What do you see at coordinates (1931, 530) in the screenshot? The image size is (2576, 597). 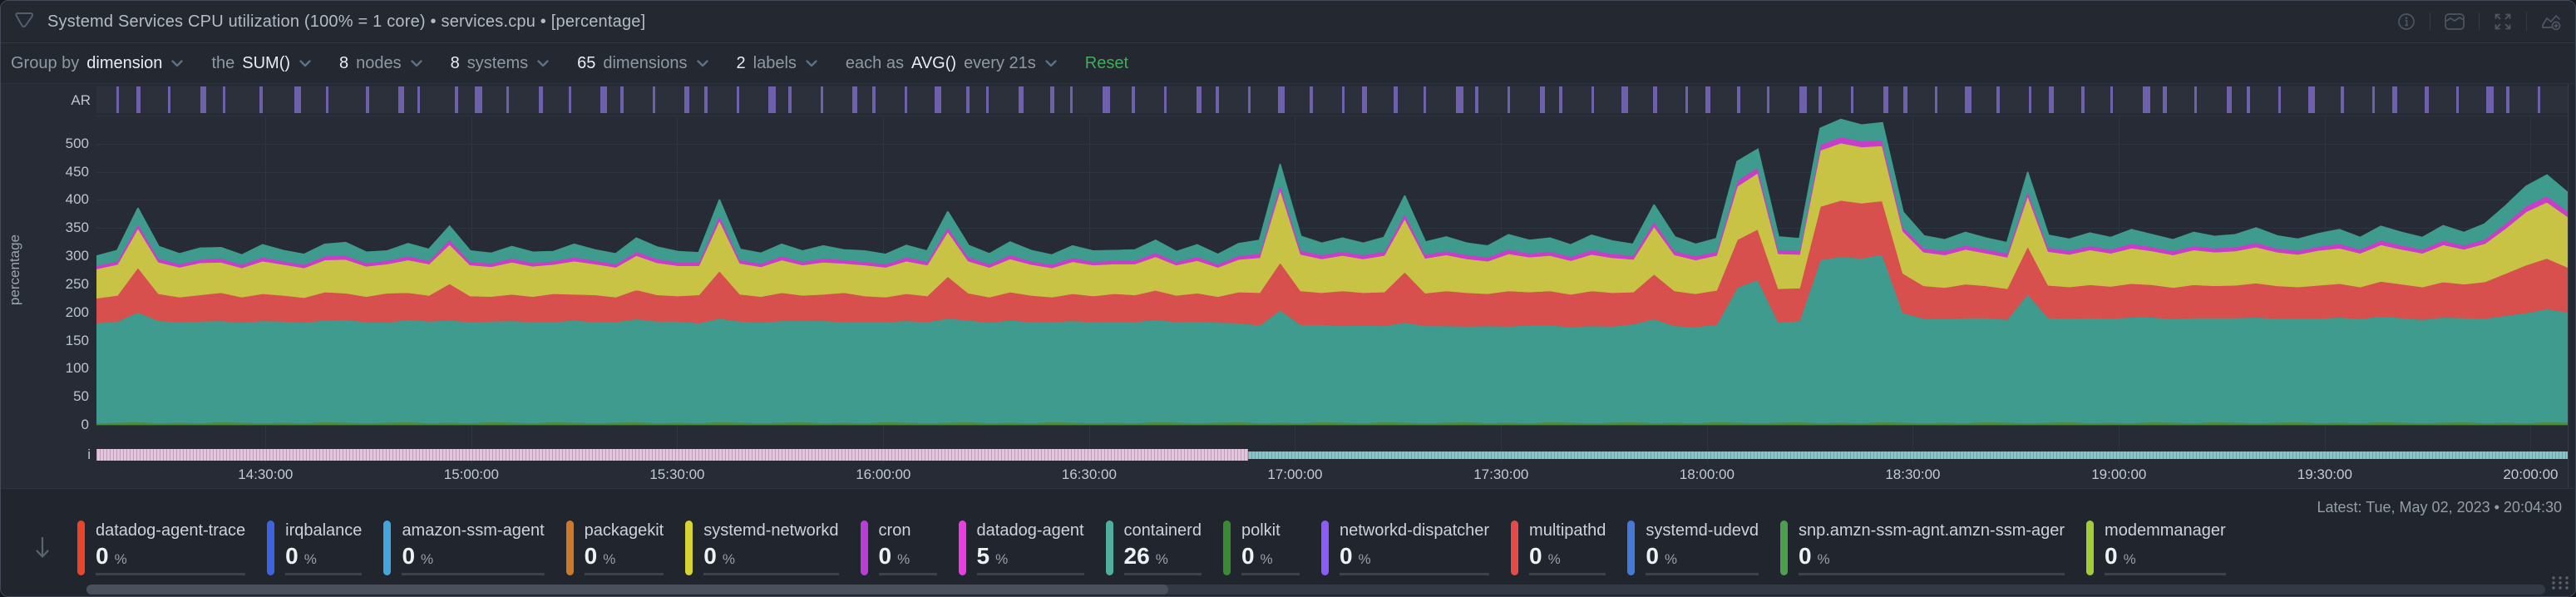 I see `legend-item-name: snp.amzn-ssm-agnt.amzn-ssm-ager` at bounding box center [1931, 530].